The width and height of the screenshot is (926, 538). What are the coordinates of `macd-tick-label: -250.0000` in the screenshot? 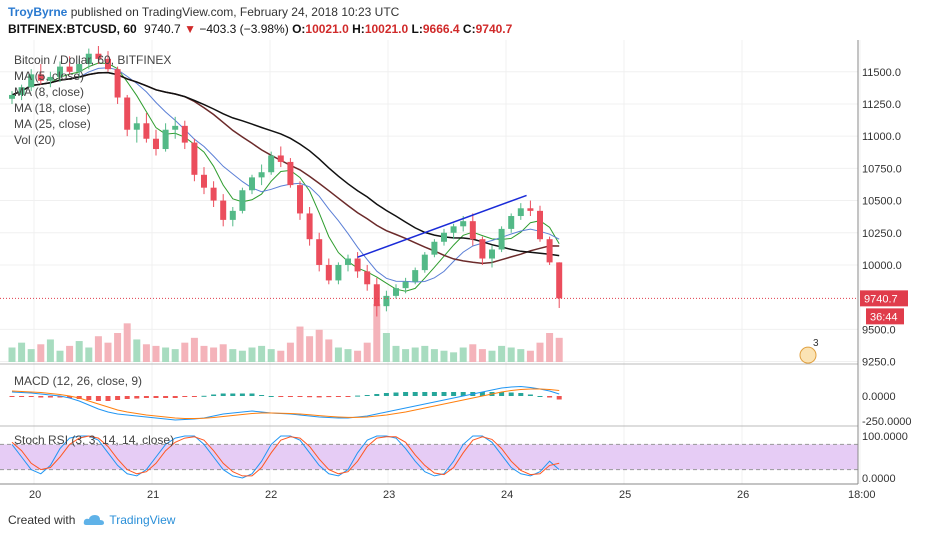 It's located at (887, 422).